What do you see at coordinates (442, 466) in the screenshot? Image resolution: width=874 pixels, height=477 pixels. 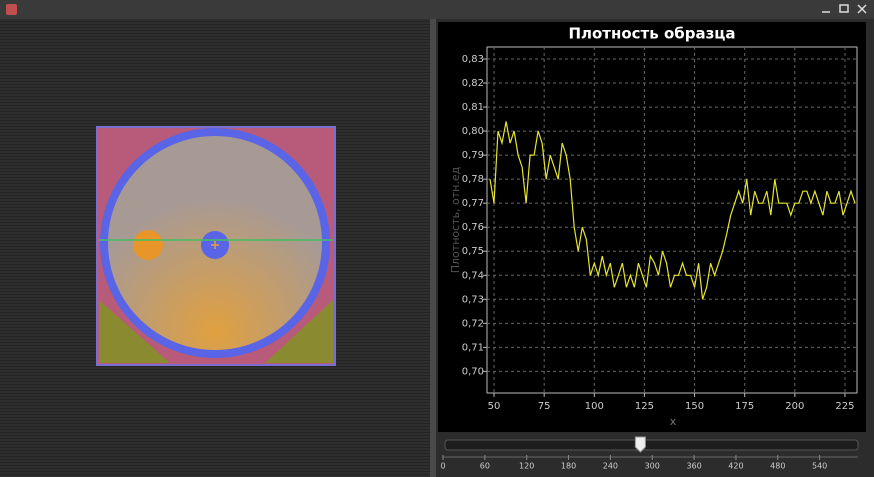 I see `slider-tick-label: 0` at bounding box center [442, 466].